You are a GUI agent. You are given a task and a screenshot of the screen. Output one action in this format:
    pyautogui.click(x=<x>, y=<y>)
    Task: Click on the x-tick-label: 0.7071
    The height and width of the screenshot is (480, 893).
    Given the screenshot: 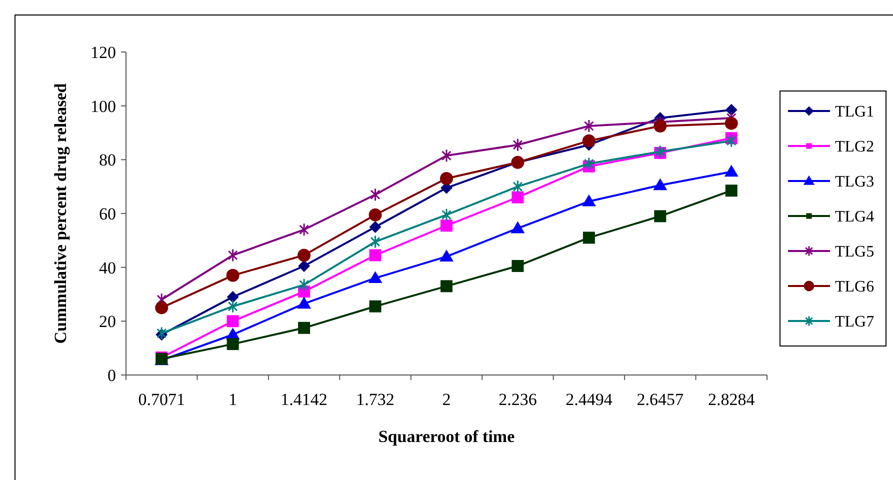 What is the action you would take?
    pyautogui.click(x=161, y=399)
    